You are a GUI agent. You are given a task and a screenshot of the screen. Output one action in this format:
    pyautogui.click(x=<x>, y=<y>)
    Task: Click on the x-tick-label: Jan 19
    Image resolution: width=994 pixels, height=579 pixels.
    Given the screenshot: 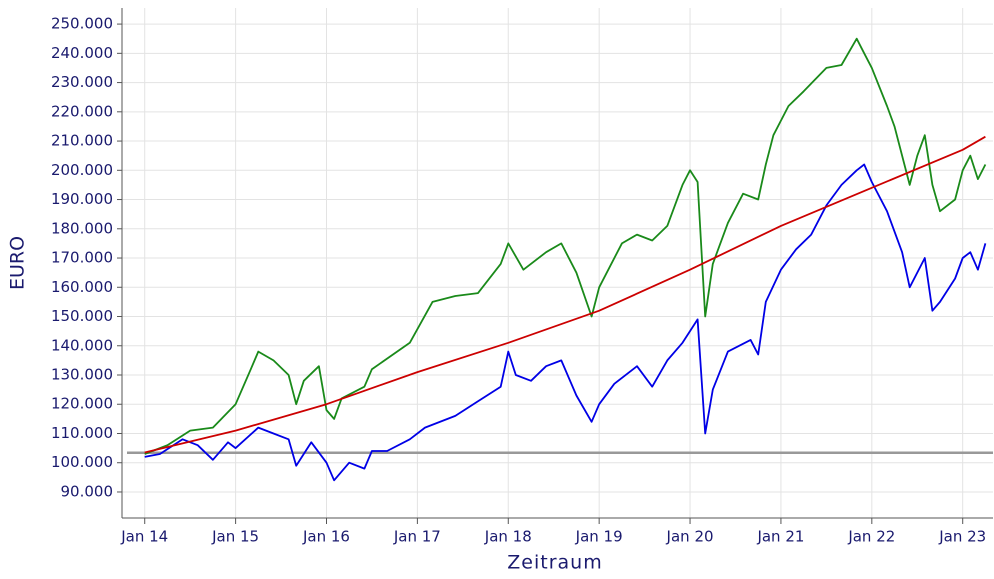 What is the action you would take?
    pyautogui.click(x=599, y=537)
    